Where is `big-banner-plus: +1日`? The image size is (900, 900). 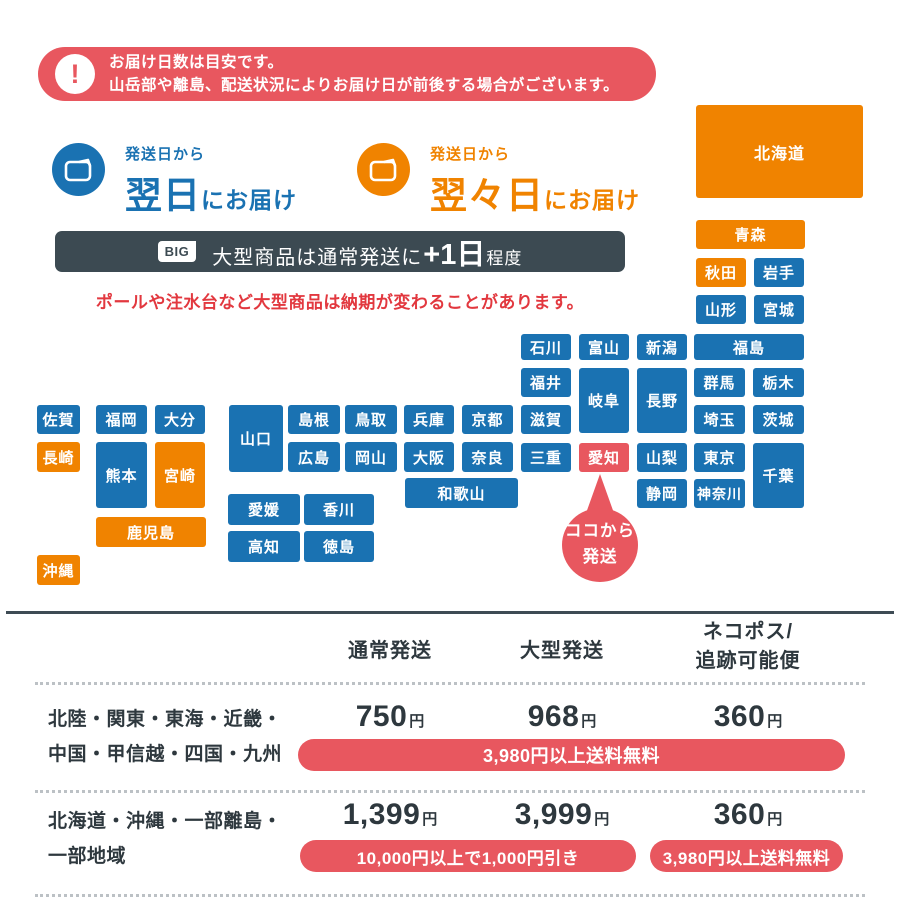 big-banner-plus: +1日 is located at coordinates (454, 254).